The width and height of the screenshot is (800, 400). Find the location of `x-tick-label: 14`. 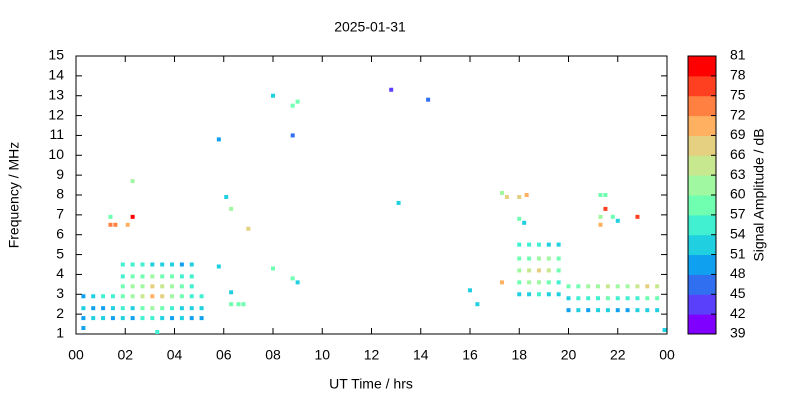

x-tick-label: 14 is located at coordinates (421, 355).